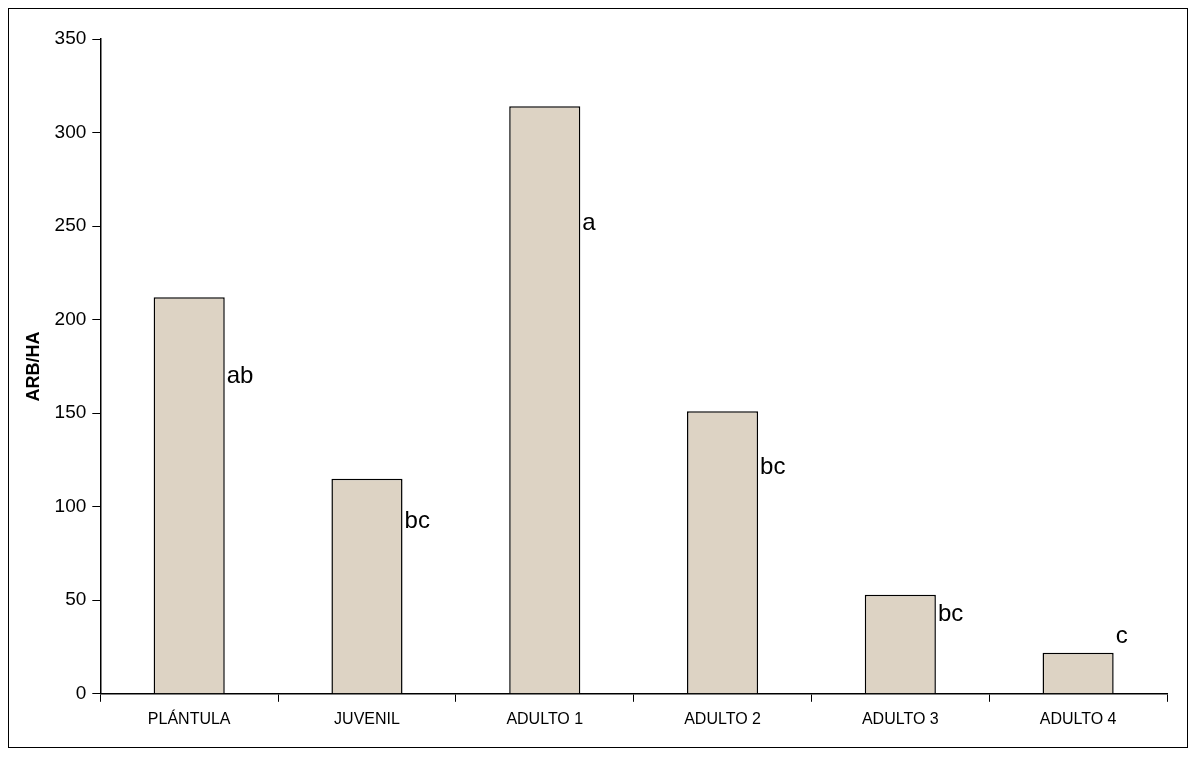 This screenshot has width=1197, height=758. What do you see at coordinates (367, 718) in the screenshot?
I see `x-tick-label: JUVENIL` at bounding box center [367, 718].